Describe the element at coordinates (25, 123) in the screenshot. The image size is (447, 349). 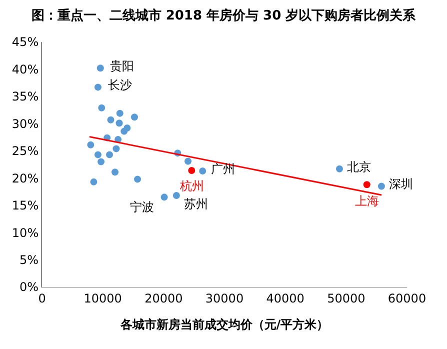
I see `y-tick-label: 30%` at that location.